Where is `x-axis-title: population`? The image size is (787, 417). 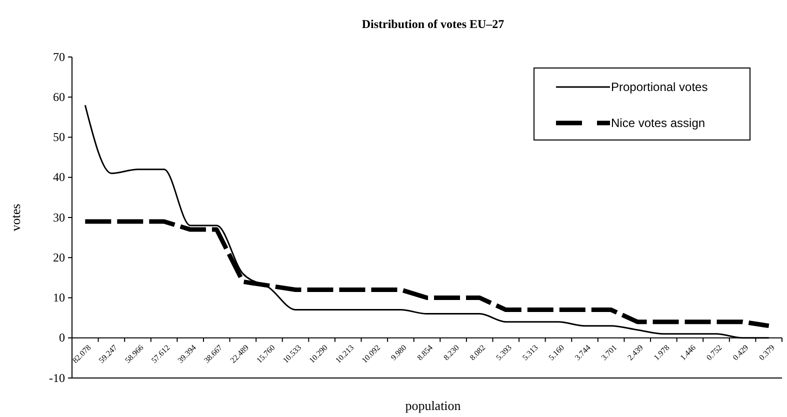 x-axis-title: population is located at coordinates (433, 405).